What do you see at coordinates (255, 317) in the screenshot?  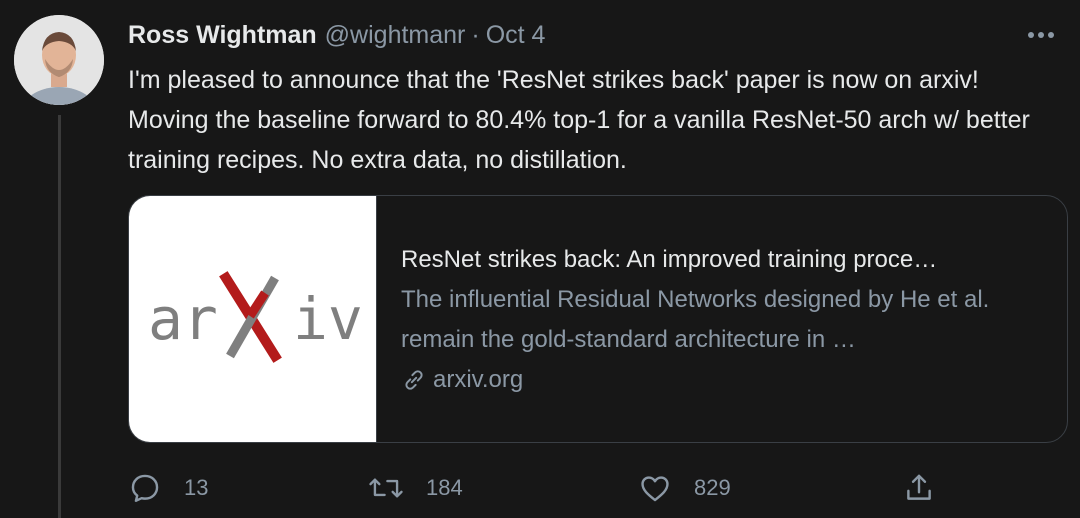 I see `arxiv-logo: ar iv` at bounding box center [255, 317].